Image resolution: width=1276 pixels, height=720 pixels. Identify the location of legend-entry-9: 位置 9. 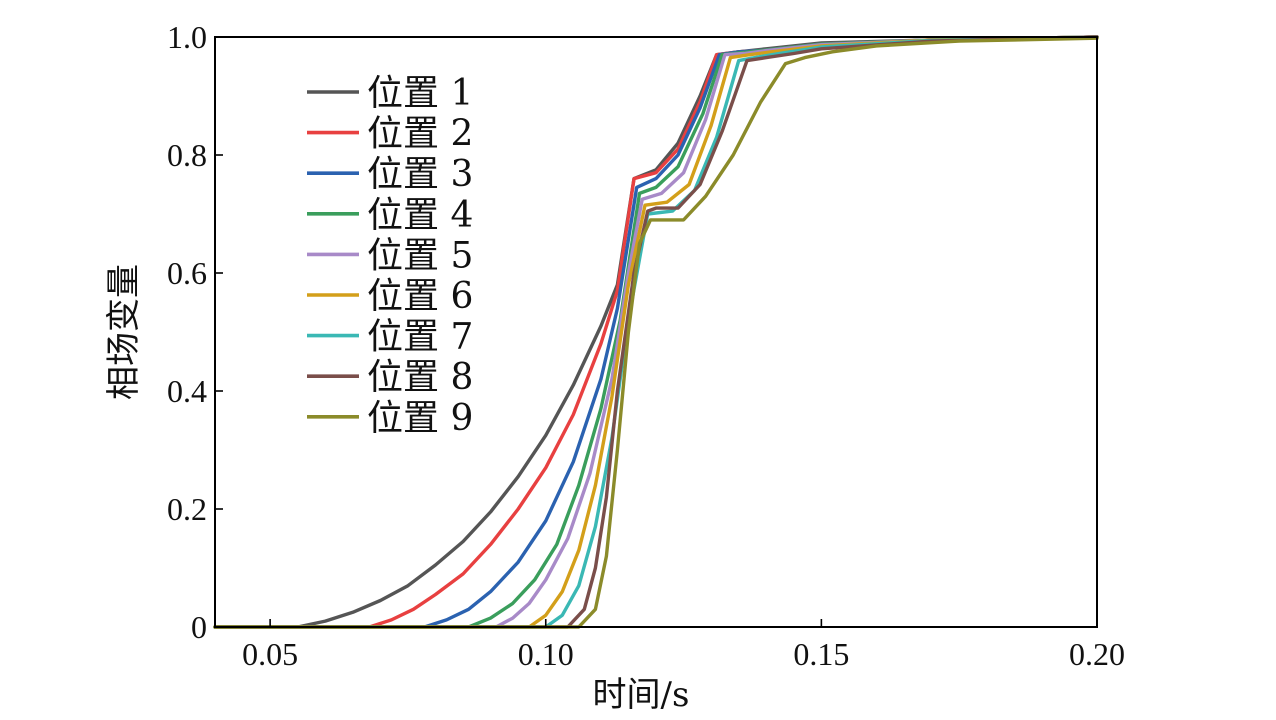
(390, 418).